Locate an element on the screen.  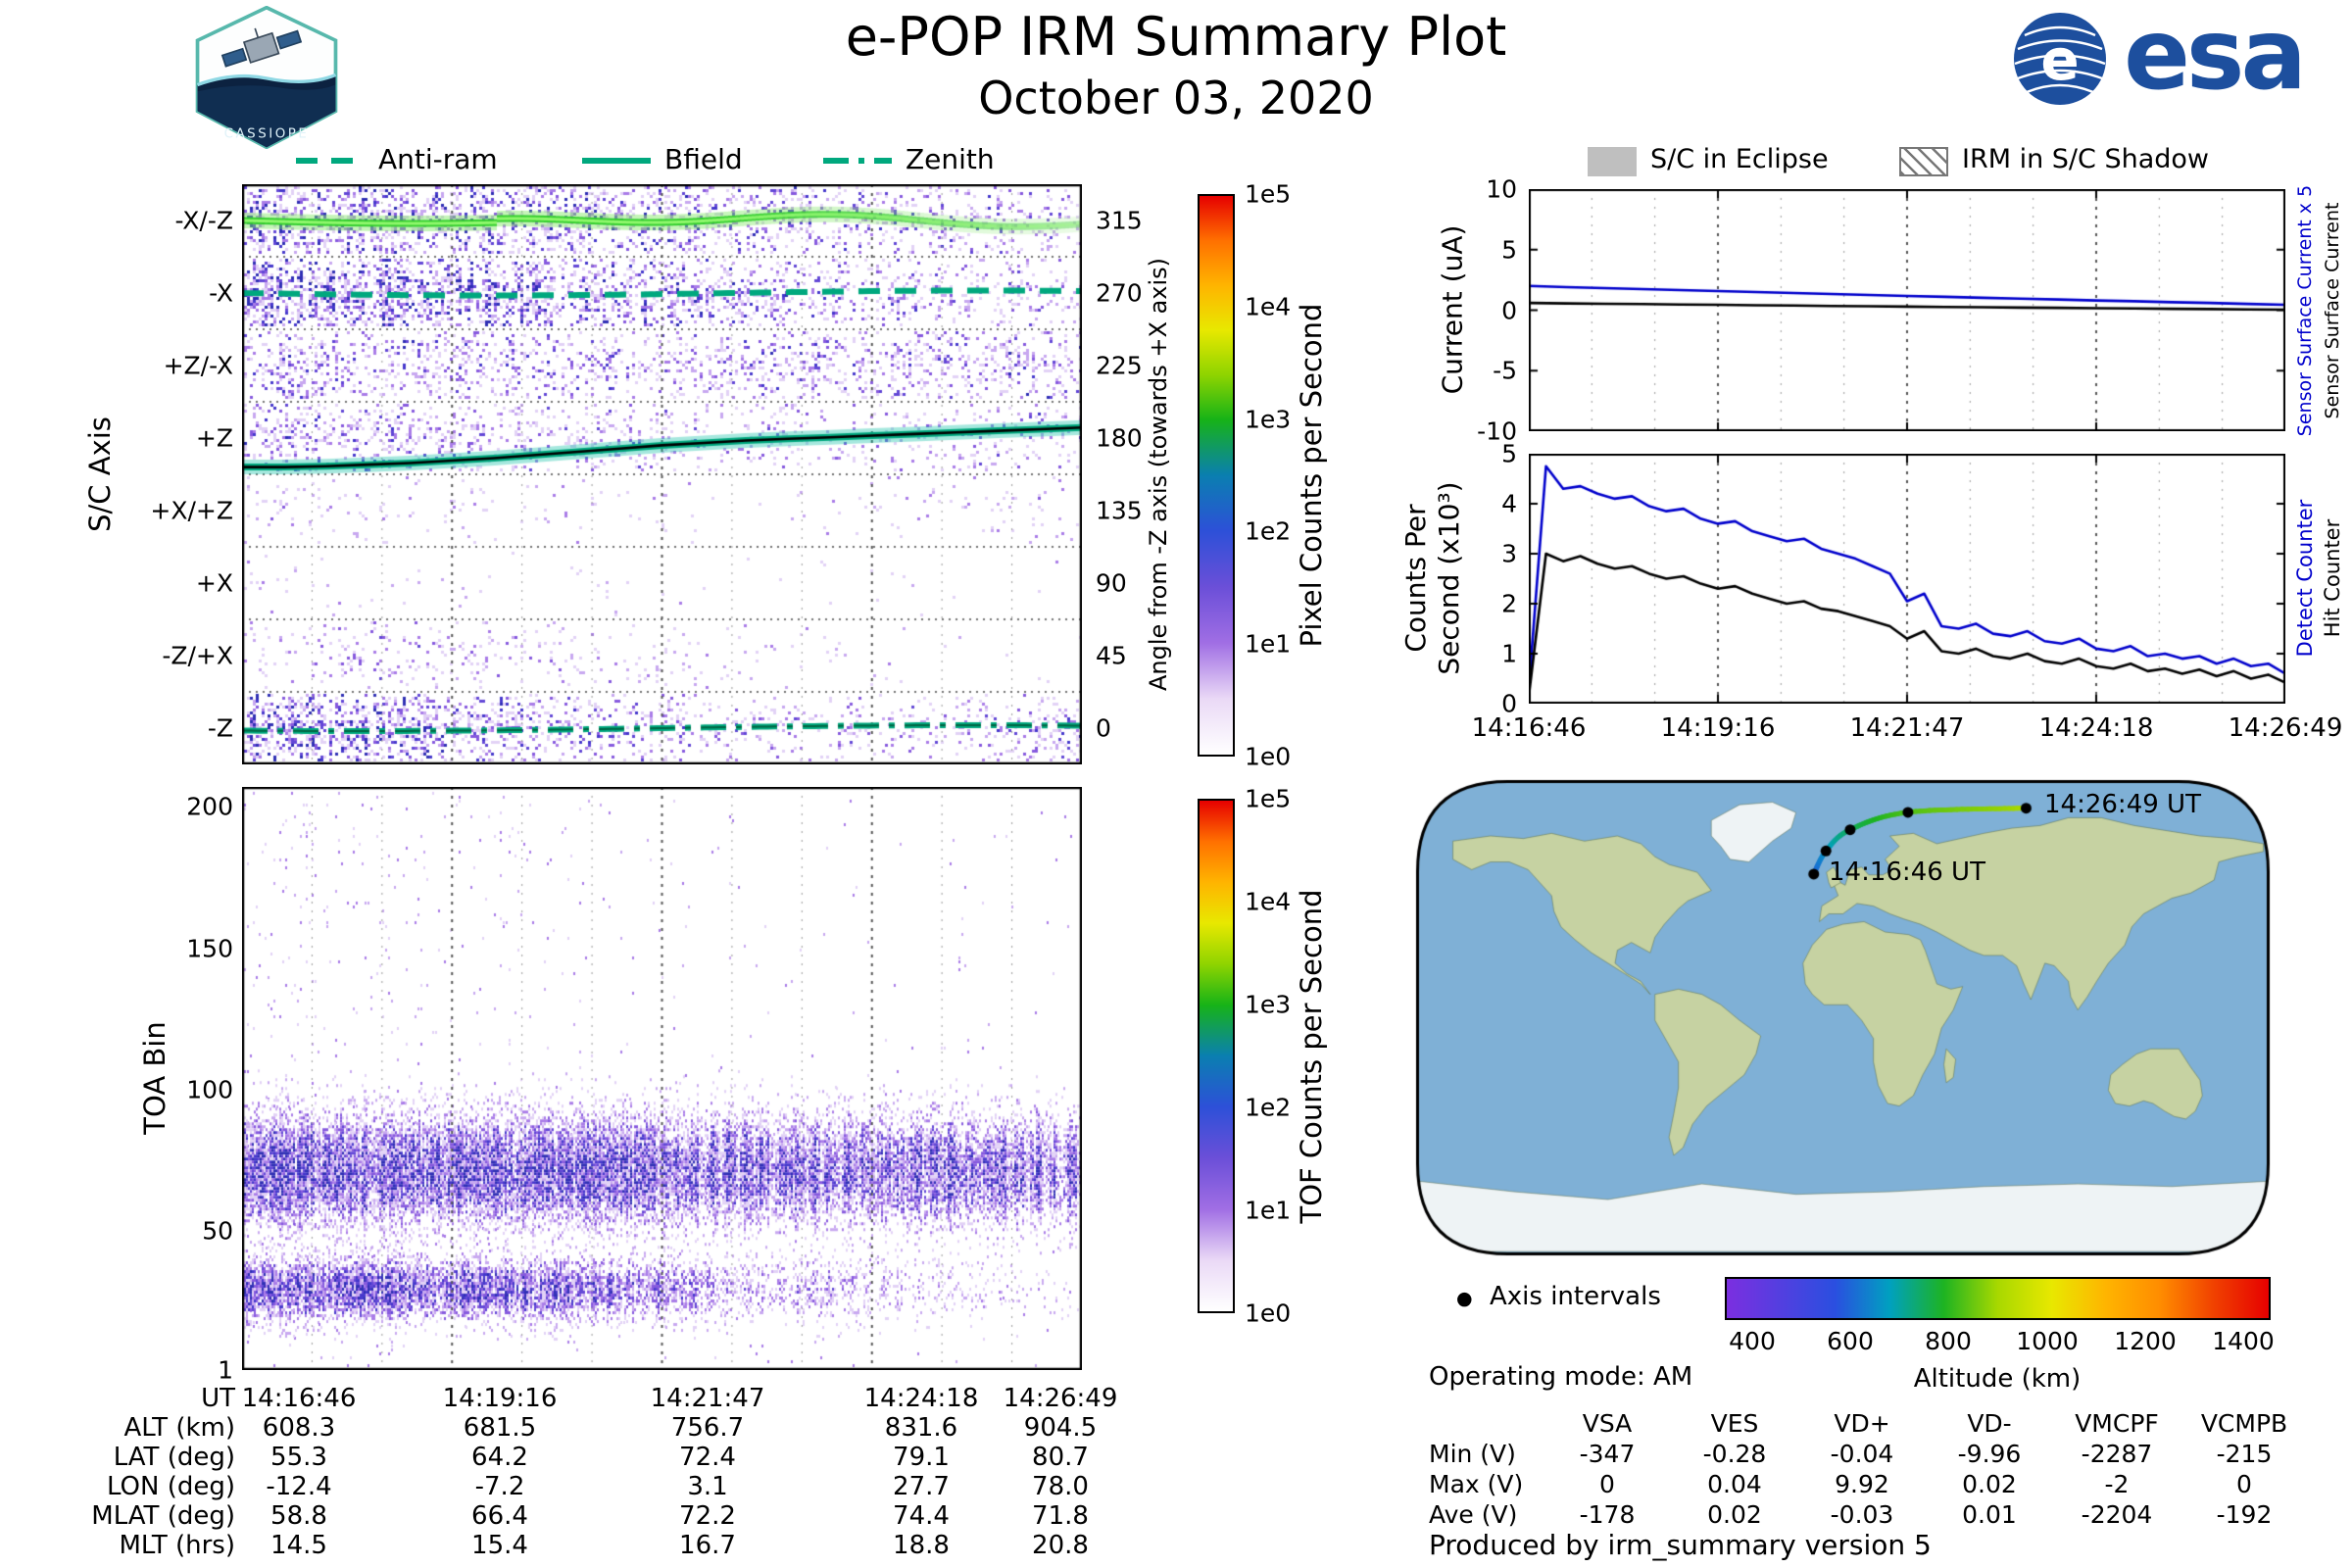
ephemeris-cell: -12.4 is located at coordinates (299, 1486).